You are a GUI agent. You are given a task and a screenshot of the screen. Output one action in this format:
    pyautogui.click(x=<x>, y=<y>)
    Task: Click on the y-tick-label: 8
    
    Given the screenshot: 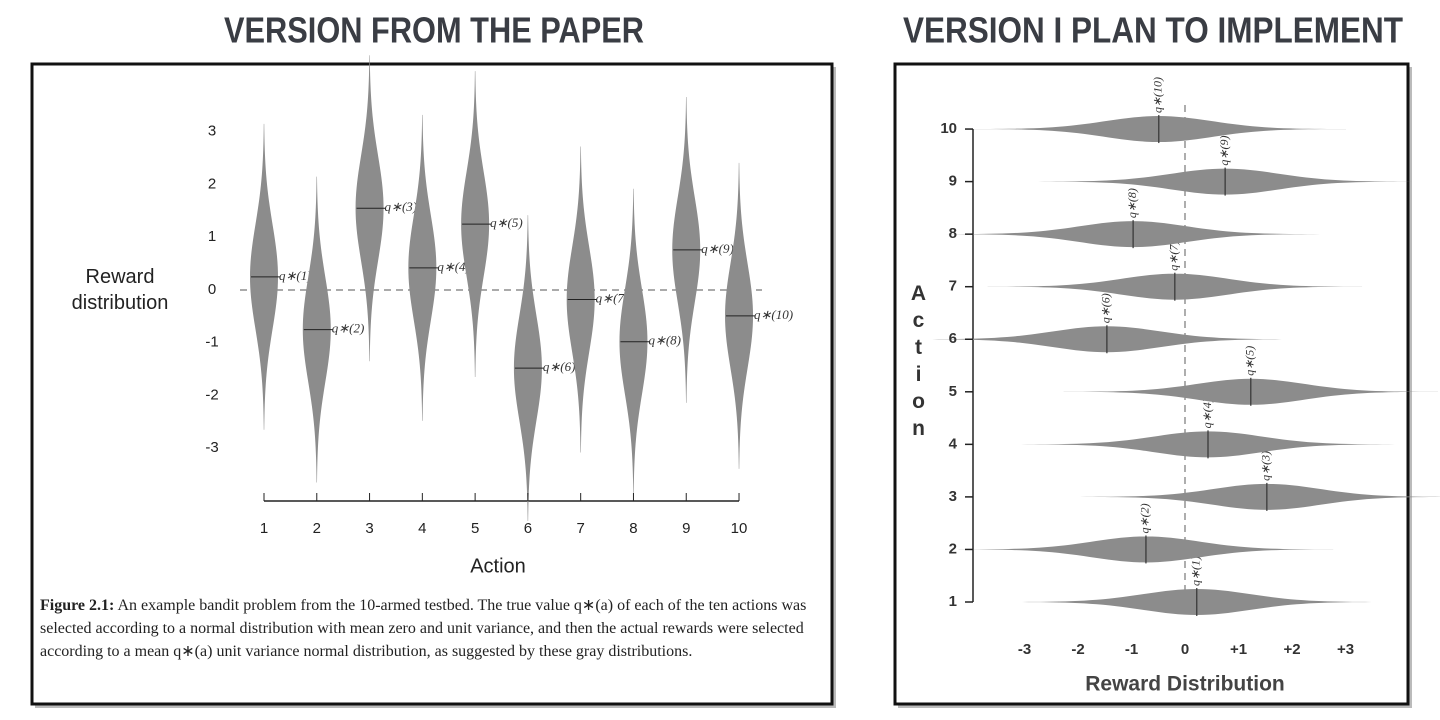 What is the action you would take?
    pyautogui.click(x=953, y=233)
    